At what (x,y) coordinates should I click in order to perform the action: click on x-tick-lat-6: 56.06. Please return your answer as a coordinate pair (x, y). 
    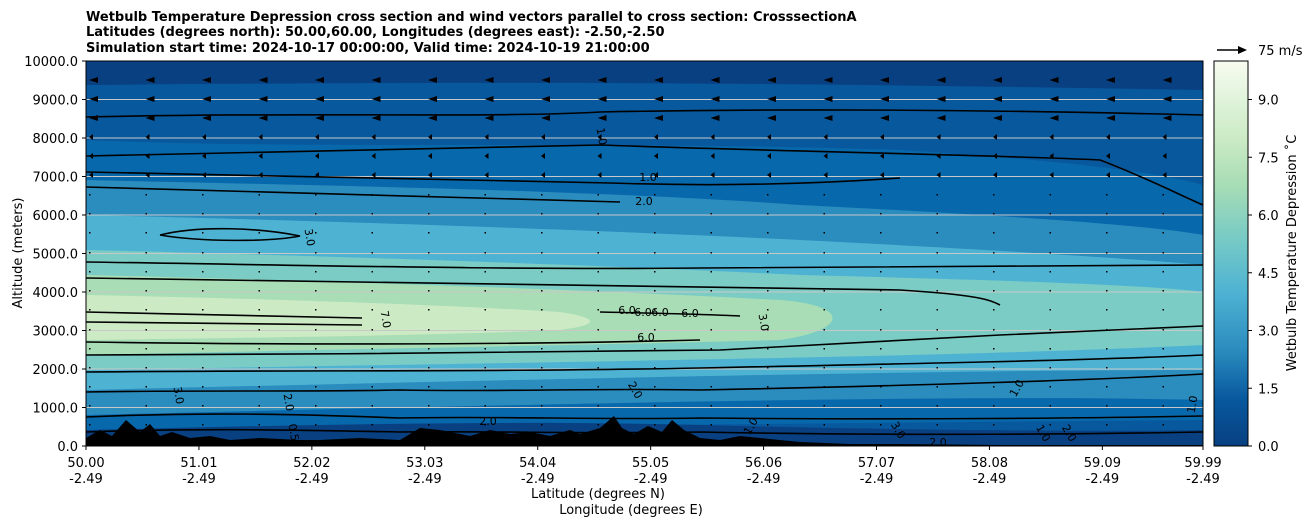
    Looking at the image, I should click on (763, 463).